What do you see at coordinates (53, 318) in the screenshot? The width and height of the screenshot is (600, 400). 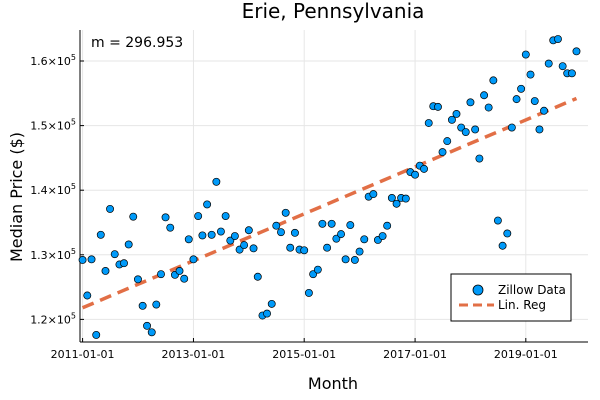 I see `y-tick-label: 1.2×105` at bounding box center [53, 318].